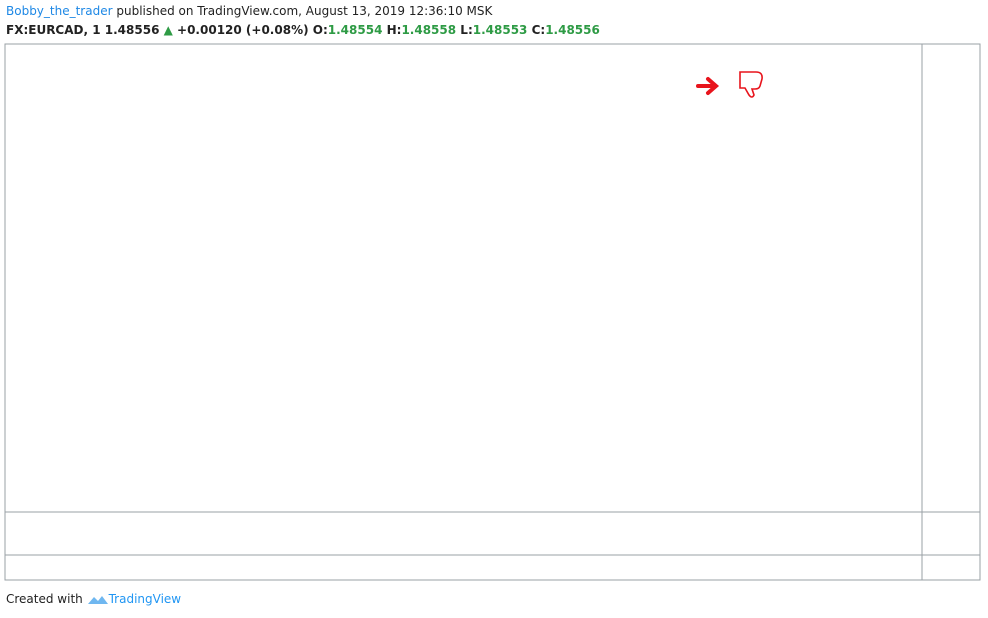 This screenshot has width=988, height=618. I want to click on author: Bobby_the_trader, so click(59, 11).